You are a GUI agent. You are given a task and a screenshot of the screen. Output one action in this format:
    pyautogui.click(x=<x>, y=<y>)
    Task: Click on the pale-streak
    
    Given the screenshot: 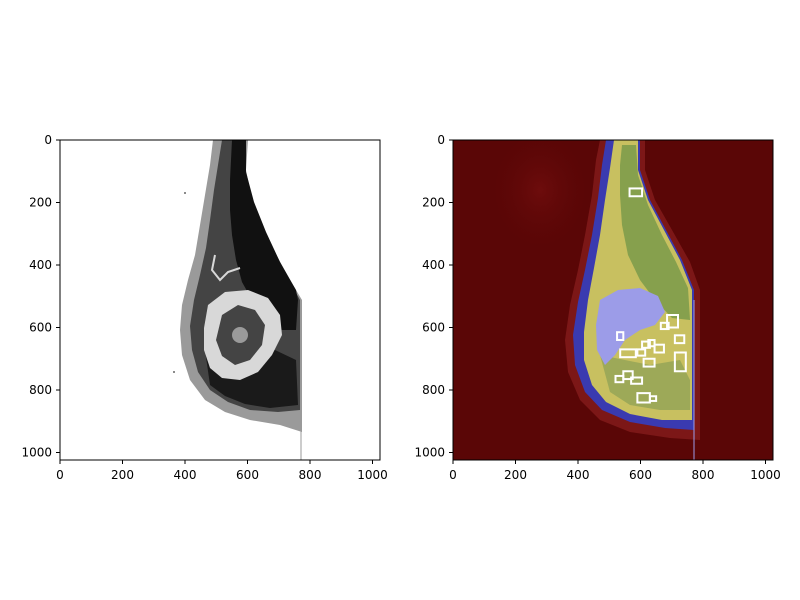 What is the action you would take?
    pyautogui.click(x=225, y=268)
    